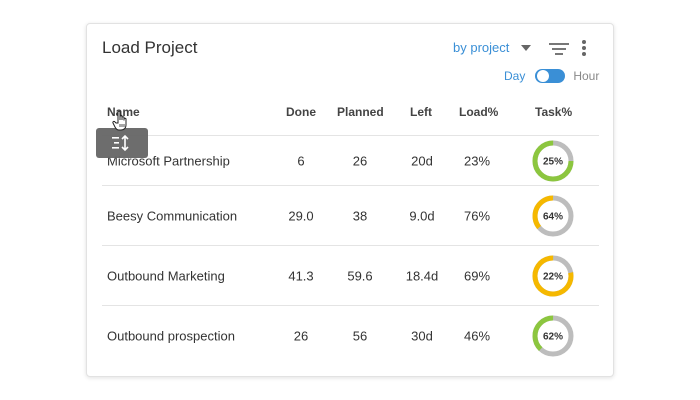  I want to click on task-progress-ring: 64%, so click(553, 216).